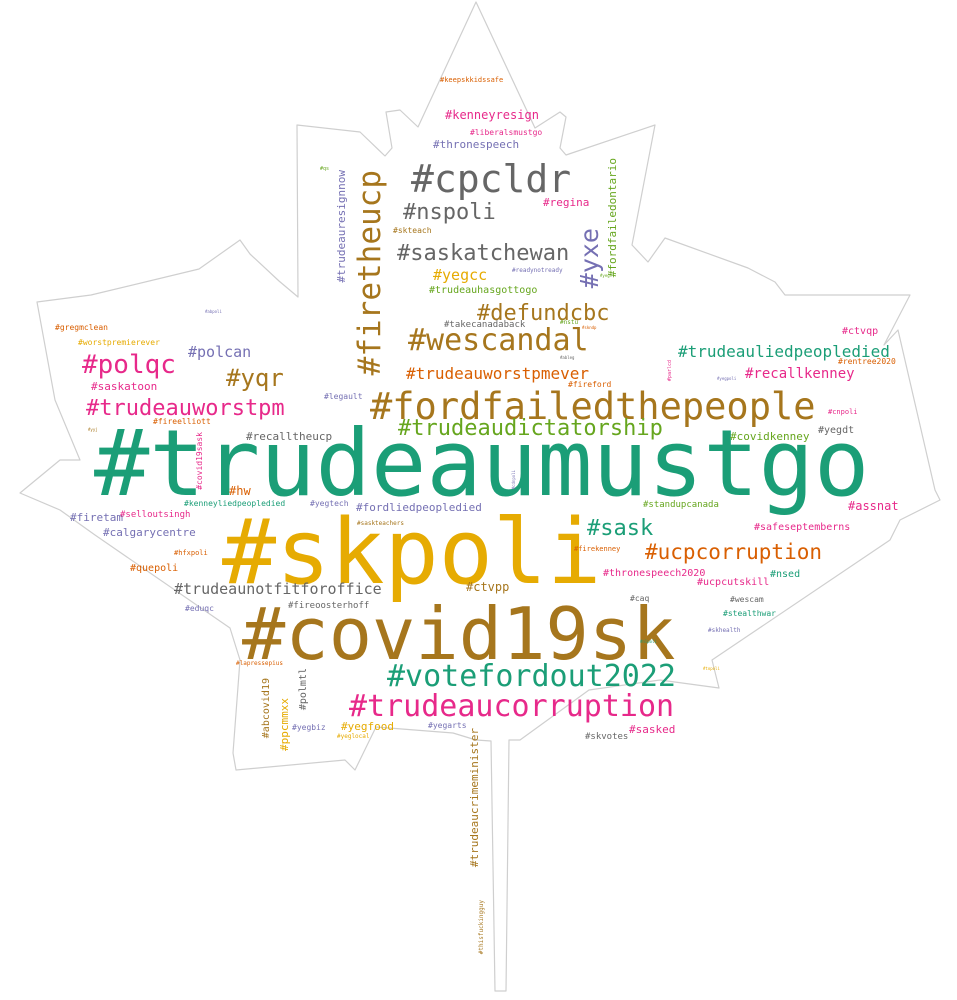 The width and height of the screenshot is (957, 1000). Describe the element at coordinates (530, 428) in the screenshot. I see `word-trudeaudictatorship: #trudeaudictatorship` at that location.